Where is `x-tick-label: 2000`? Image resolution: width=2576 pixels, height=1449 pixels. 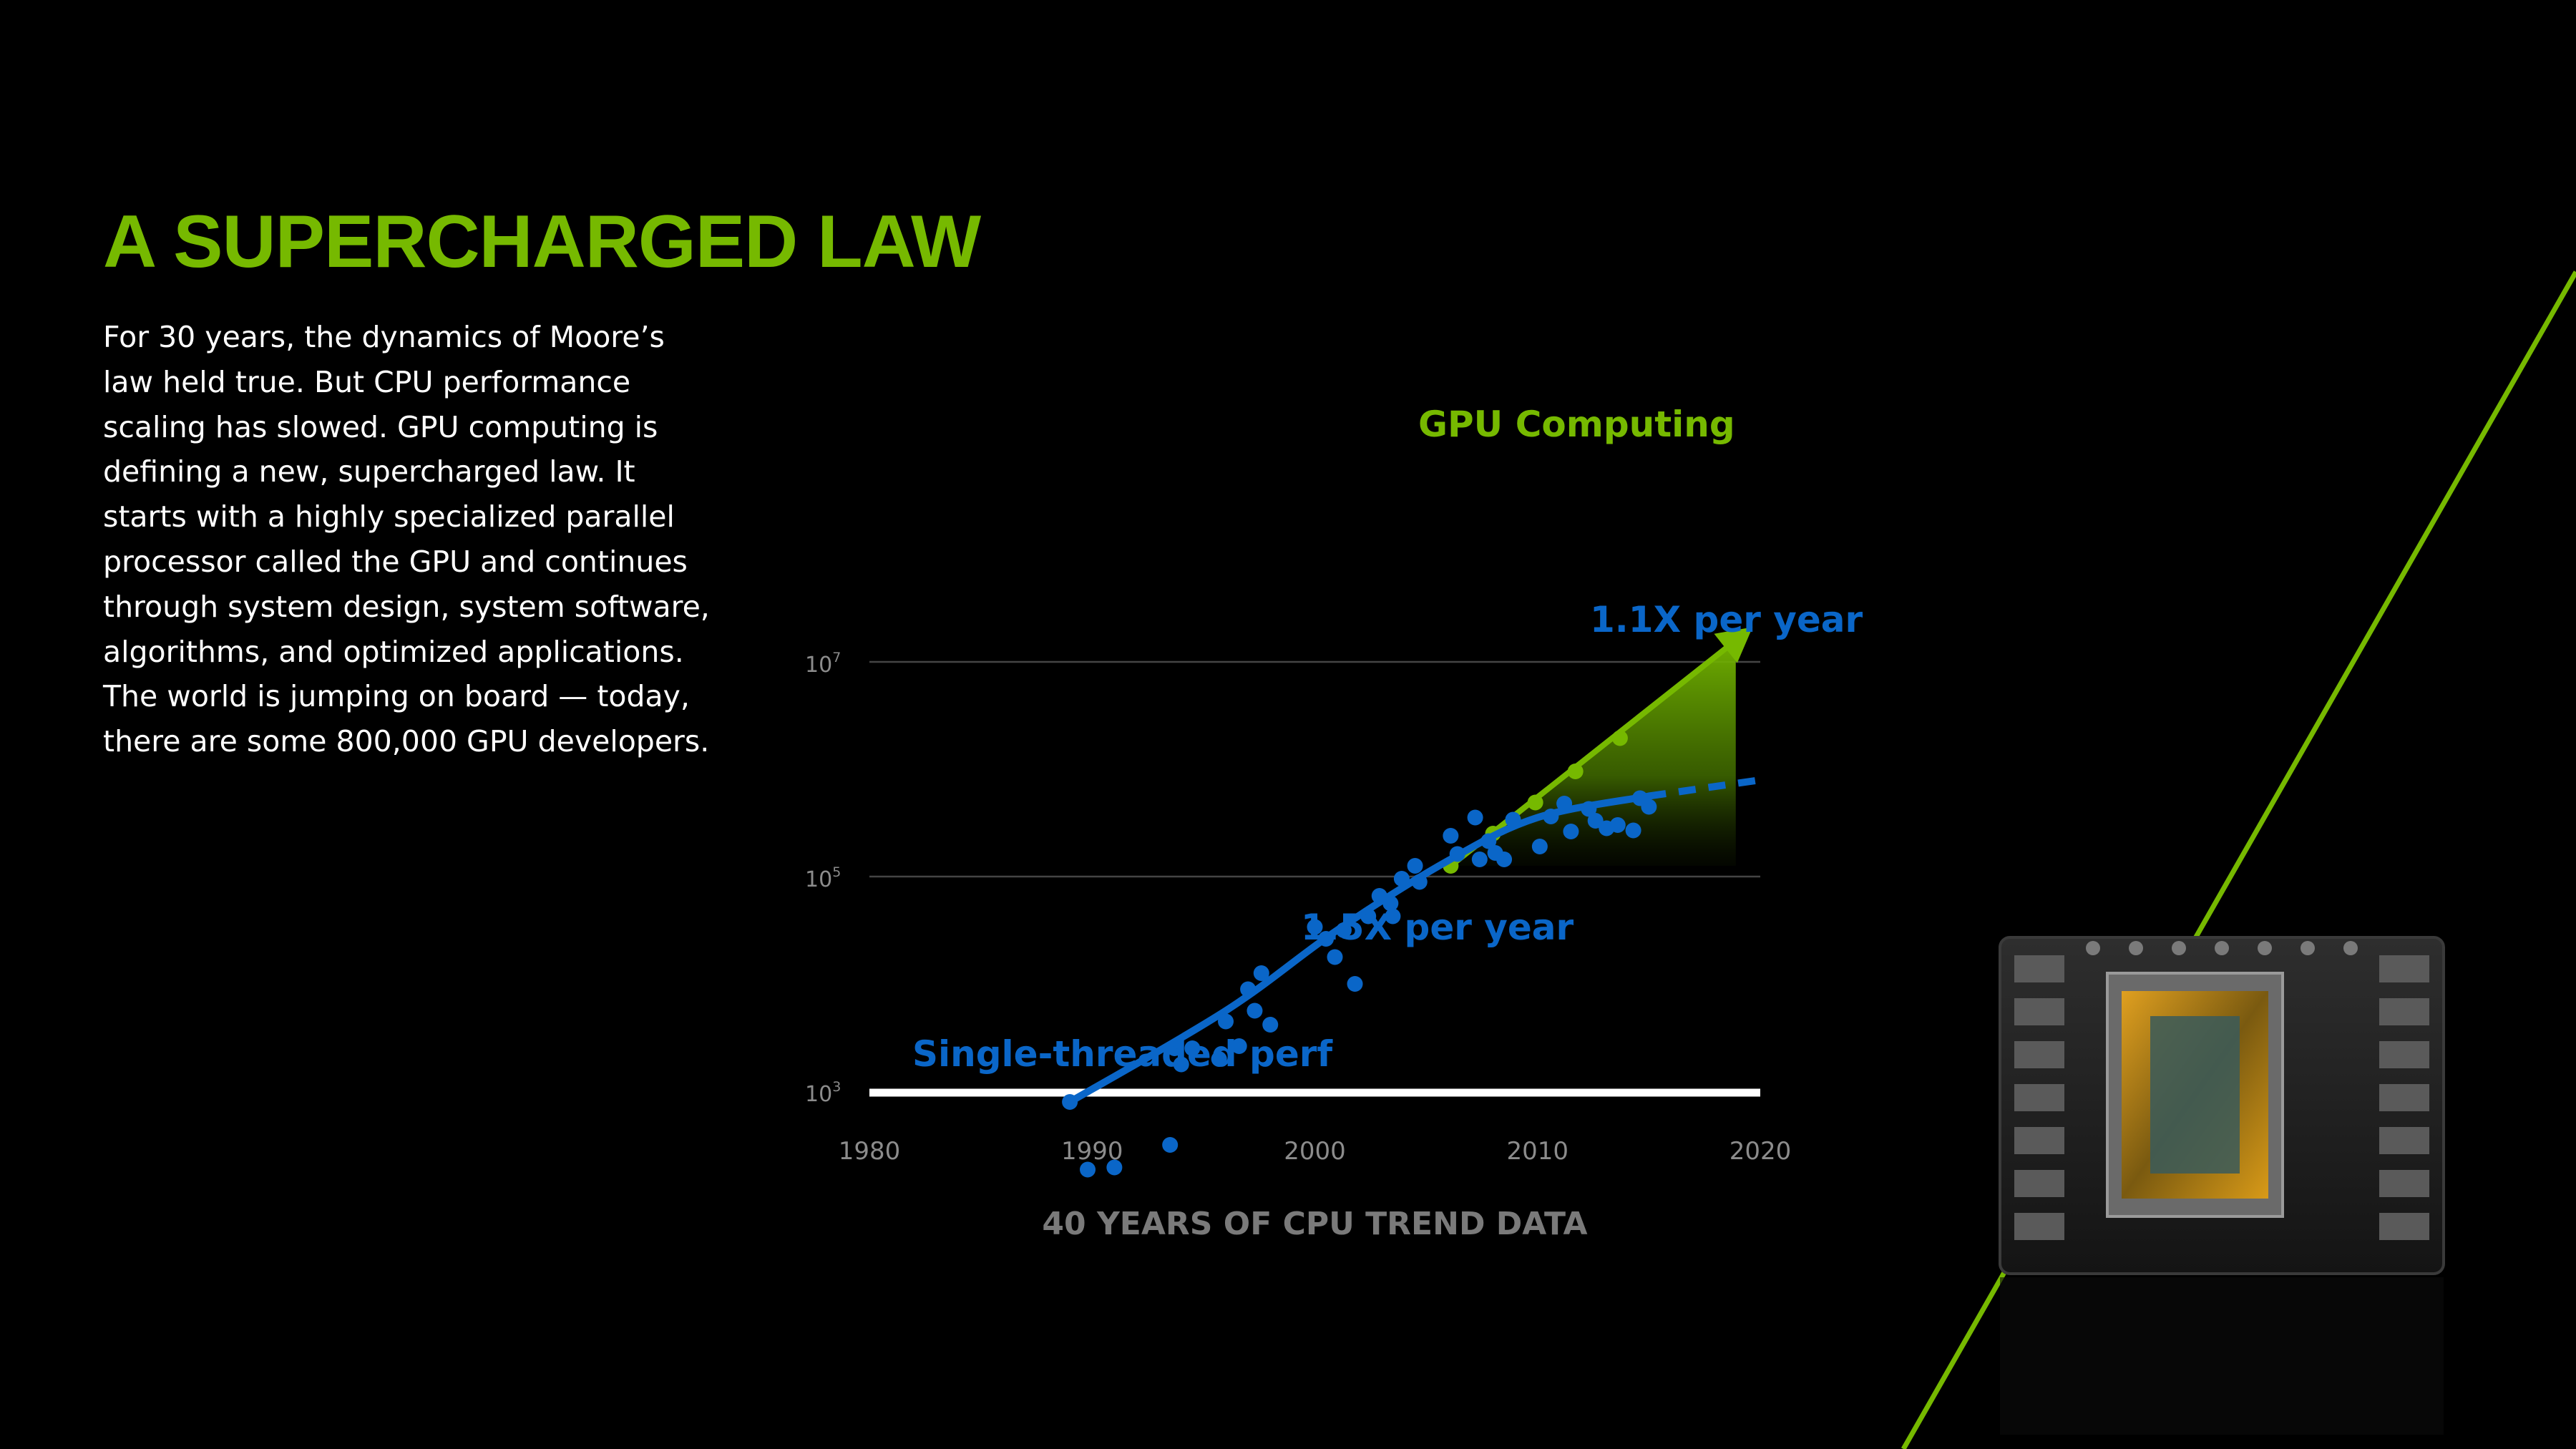 x-tick-label: 2000 is located at coordinates (1315, 1151).